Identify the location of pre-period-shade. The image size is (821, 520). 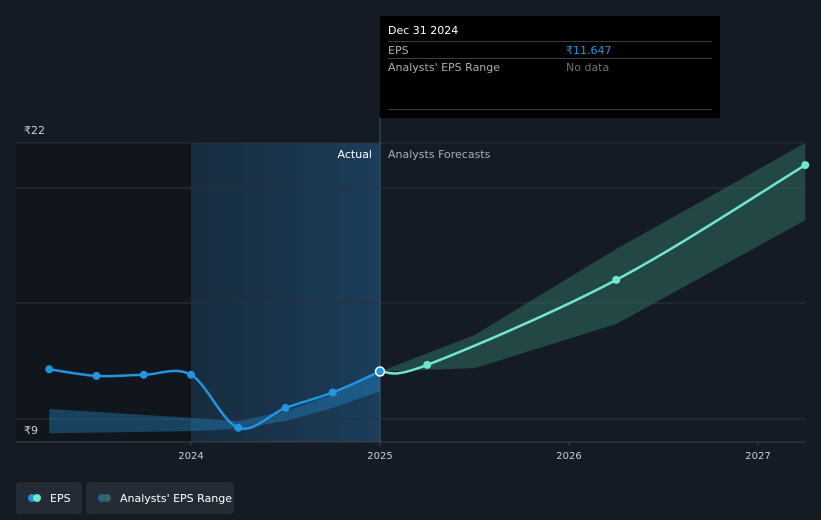
(103, 292).